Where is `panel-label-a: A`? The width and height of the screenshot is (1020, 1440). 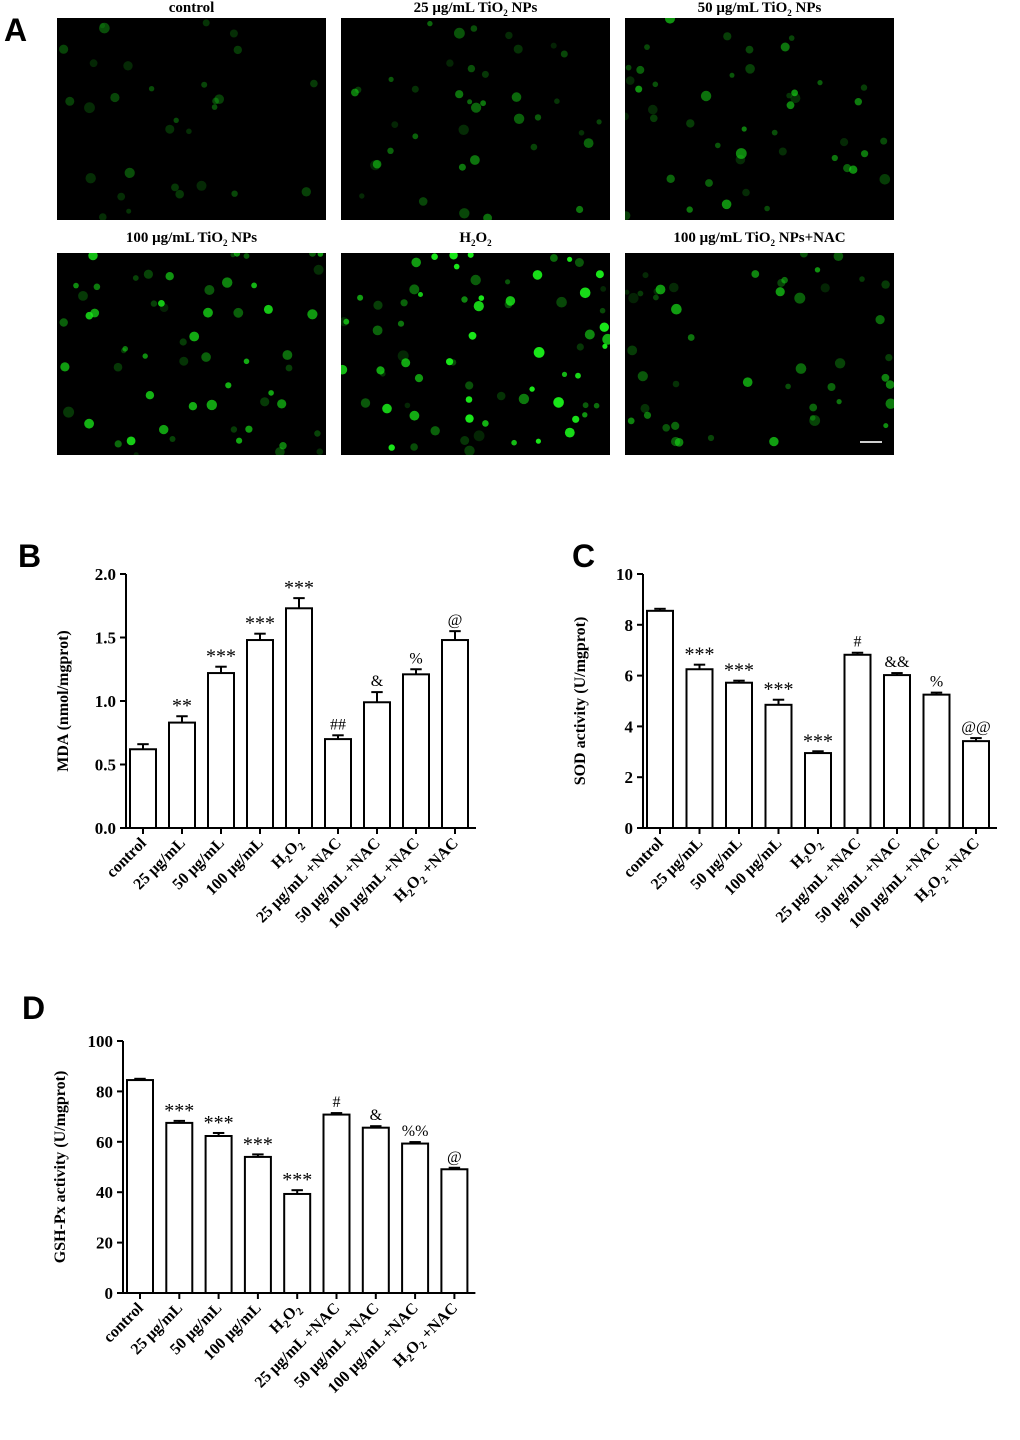 panel-label-a: A is located at coordinates (16, 30).